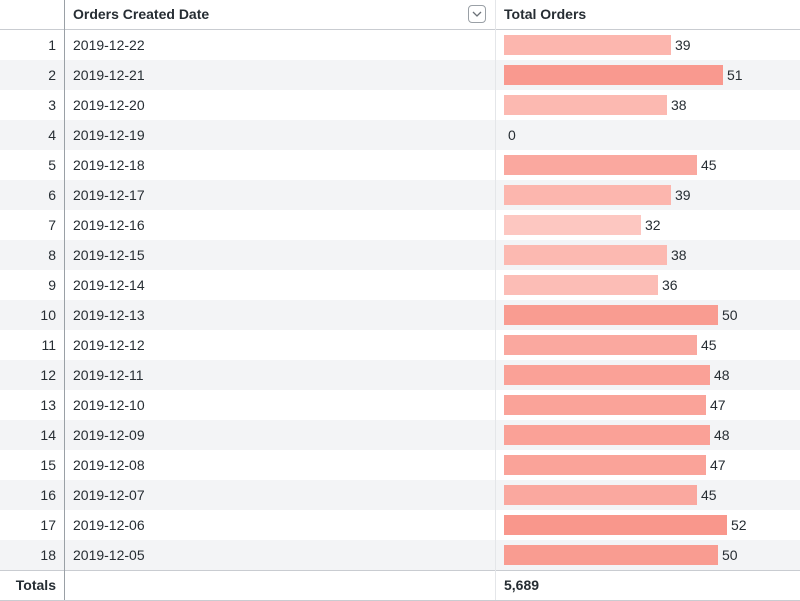 This screenshot has width=800, height=601. Describe the element at coordinates (52, 45) in the screenshot. I see `row-index: 1` at that location.